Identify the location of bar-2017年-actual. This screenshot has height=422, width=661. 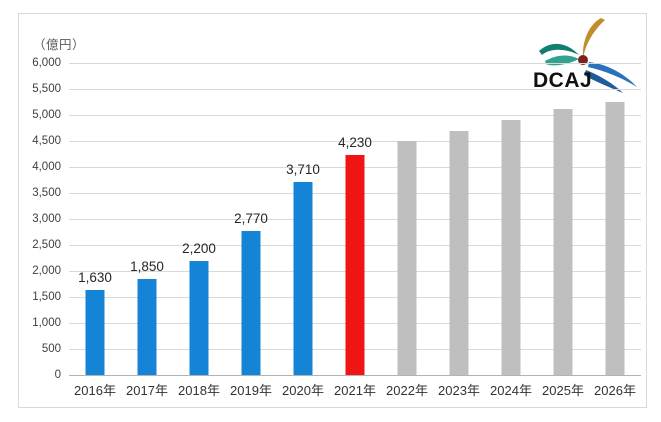
(147, 326).